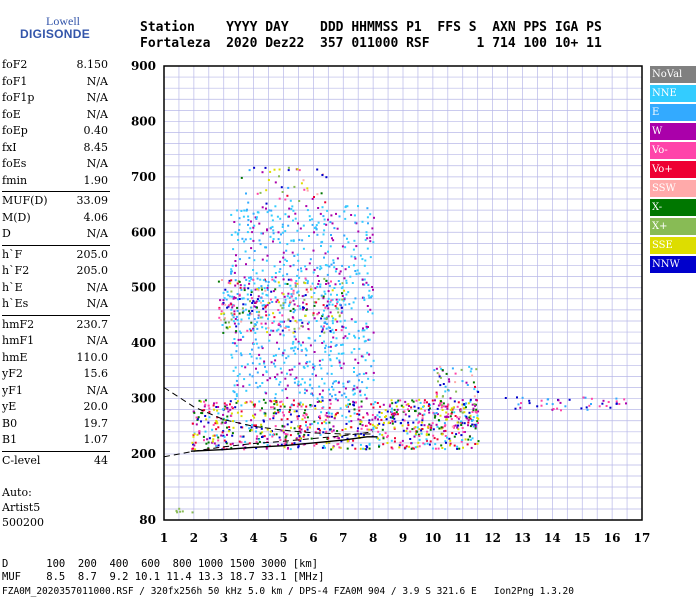 This screenshot has width=700, height=600. What do you see at coordinates (101, 460) in the screenshot?
I see `param-value: 44` at bounding box center [101, 460].